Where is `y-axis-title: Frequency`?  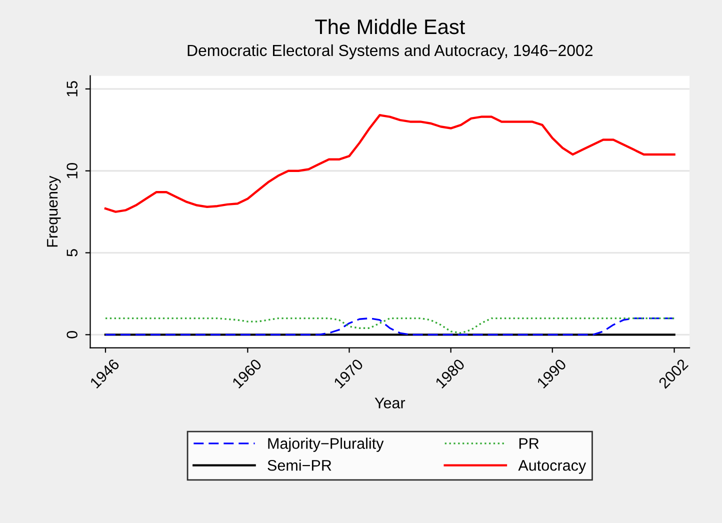
y-axis-title: Frequency is located at coordinates (54, 211).